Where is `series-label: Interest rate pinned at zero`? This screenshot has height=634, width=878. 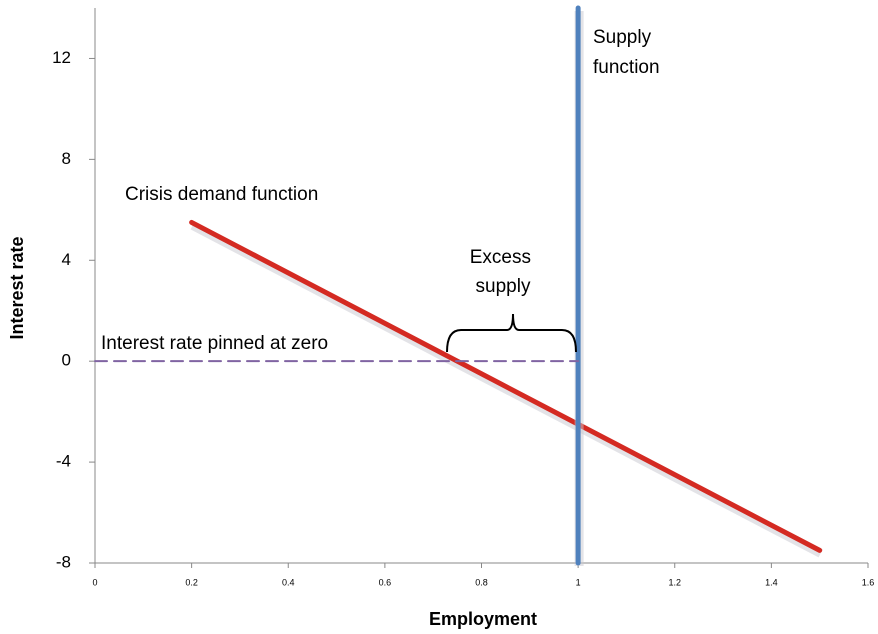
series-label: Interest rate pinned at zero is located at coordinates (214, 343).